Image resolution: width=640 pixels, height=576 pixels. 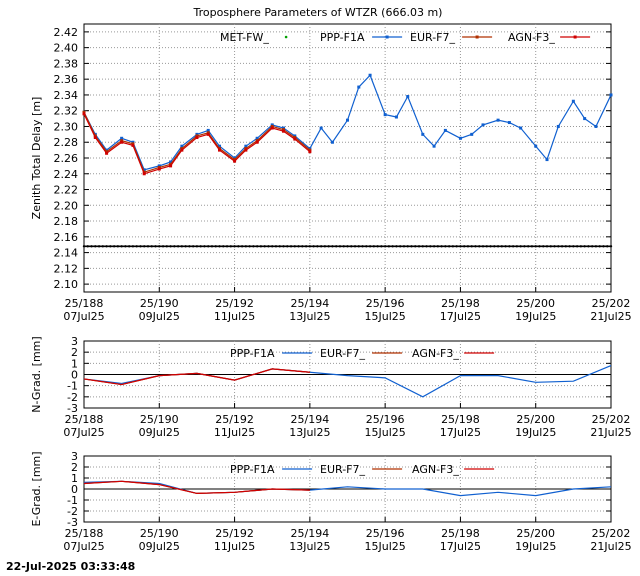 I want to click on x-tick-date-label: 07Jul25, so click(x=83, y=432).